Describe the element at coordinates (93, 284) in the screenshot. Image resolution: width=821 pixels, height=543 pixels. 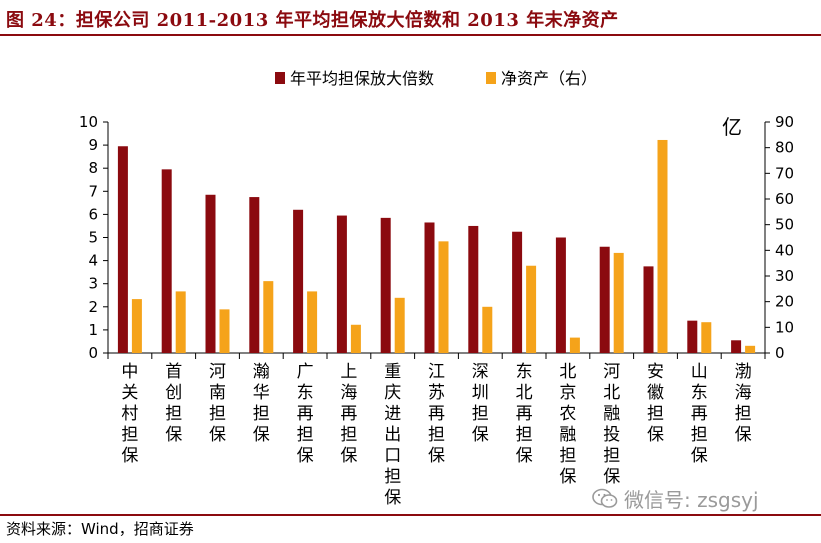
I see `y-left-tick-label: 3` at that location.